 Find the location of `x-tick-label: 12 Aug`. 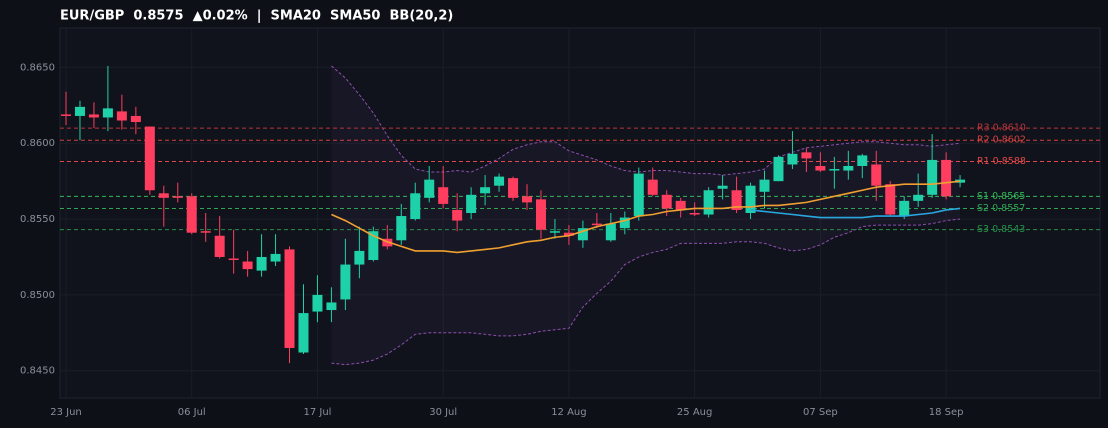

x-tick-label: 12 Aug is located at coordinates (568, 412).